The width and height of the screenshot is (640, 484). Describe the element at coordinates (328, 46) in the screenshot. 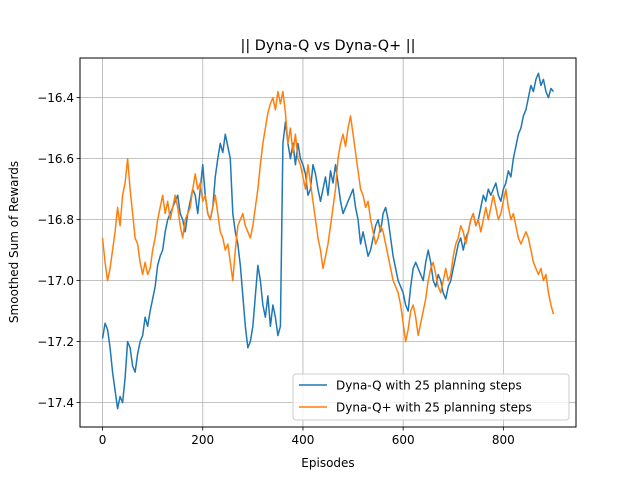

I see `chart-title: || Dyna-Q vs Dyna-Q+ ||` at that location.